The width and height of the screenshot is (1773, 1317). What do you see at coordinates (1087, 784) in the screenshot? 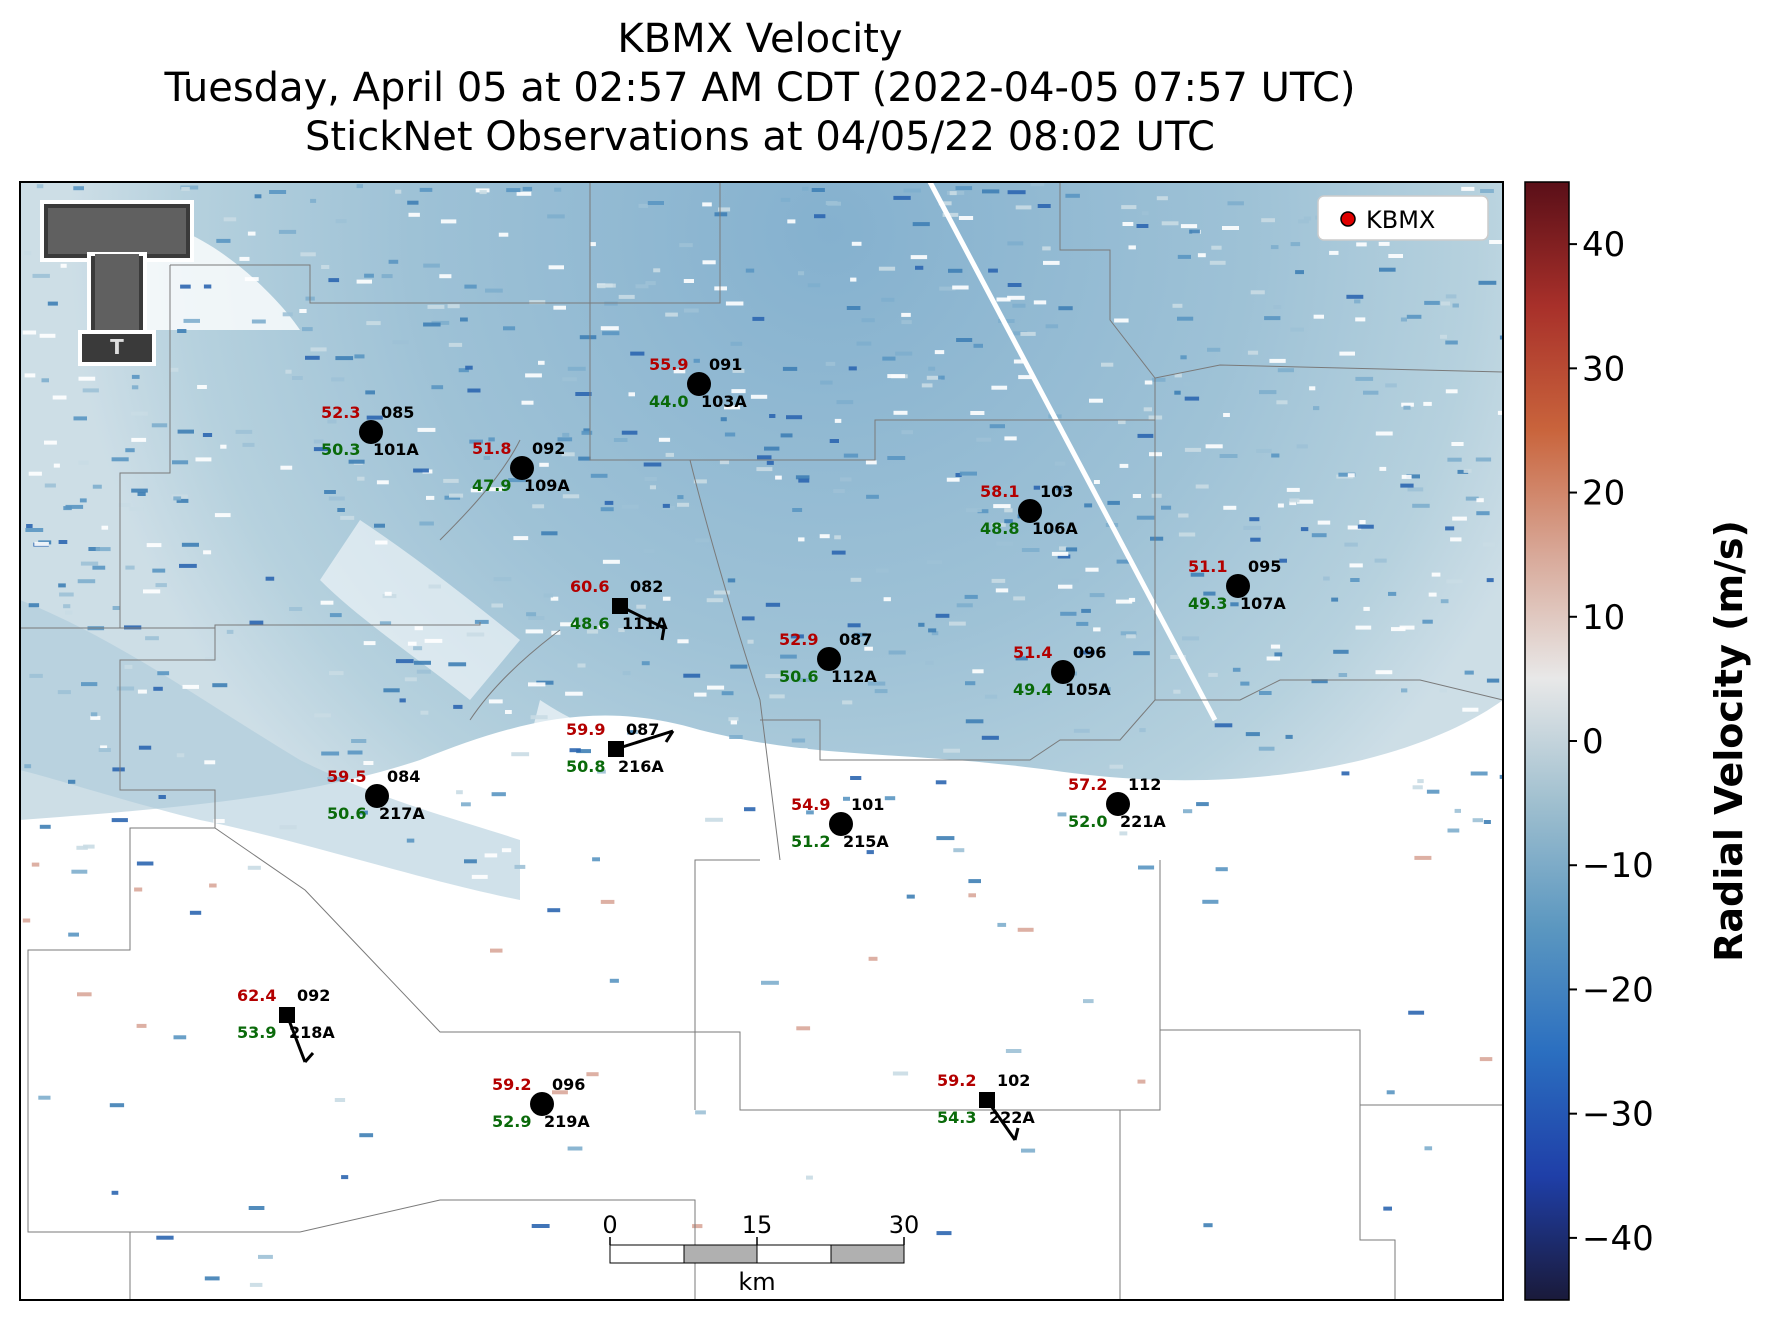
I see `station-gust: 57.2` at bounding box center [1087, 784].